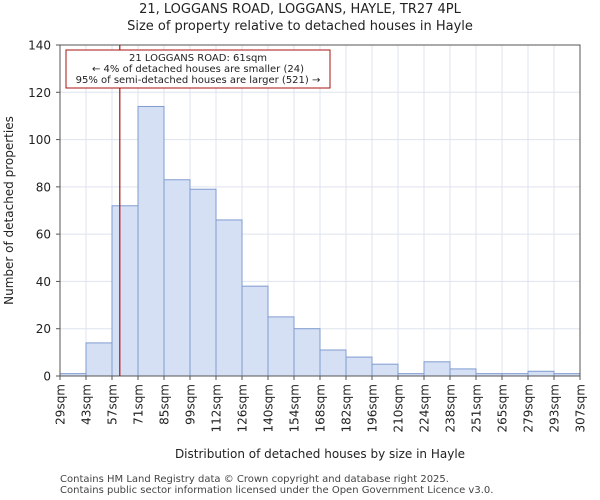 Image resolution: width=600 pixels, height=500 pixels. I want to click on x-tick-label: 238sqm, so click(451, 408).